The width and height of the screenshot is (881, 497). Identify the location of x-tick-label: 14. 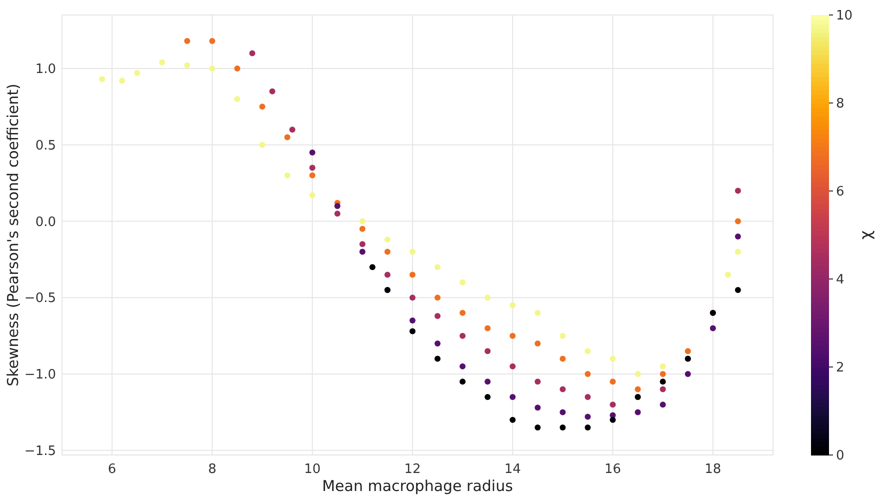
(512, 469).